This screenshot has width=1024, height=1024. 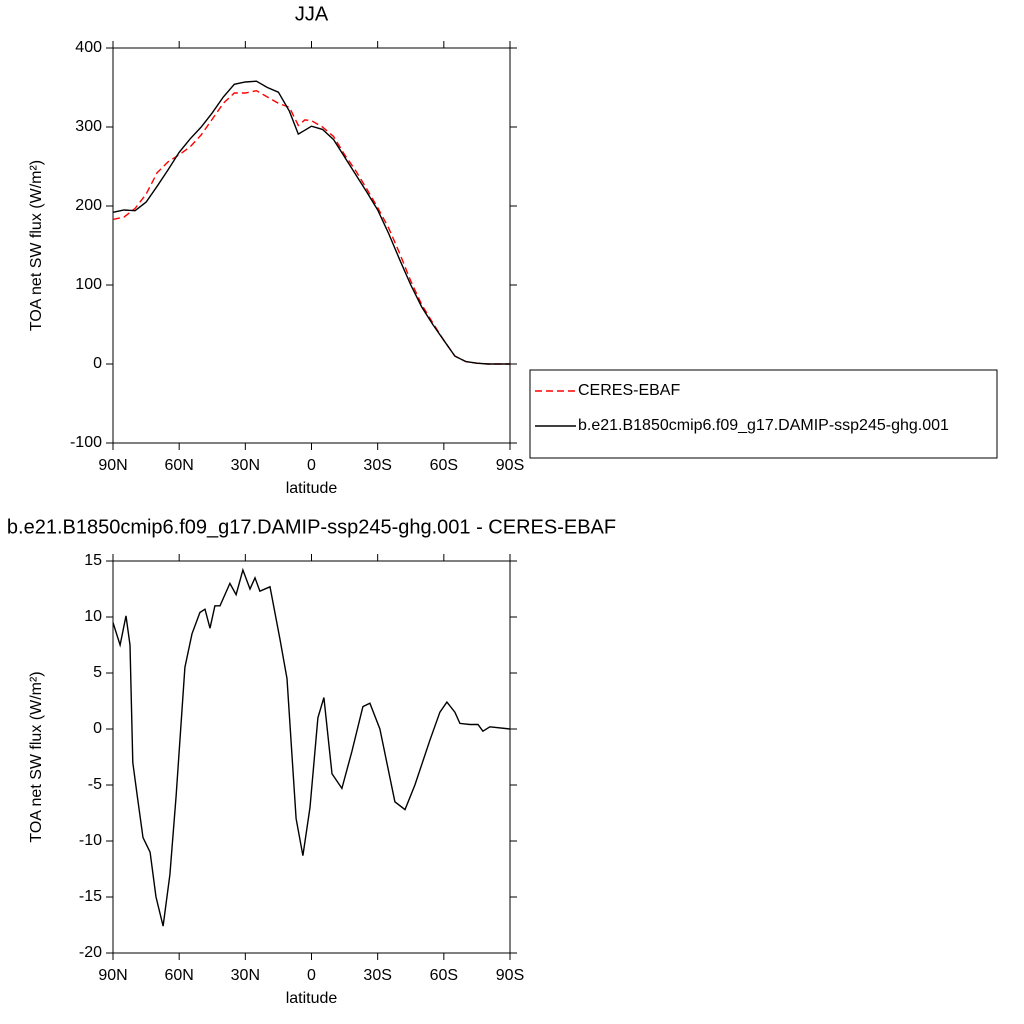 I want to click on plot-frame, so click(x=311, y=757).